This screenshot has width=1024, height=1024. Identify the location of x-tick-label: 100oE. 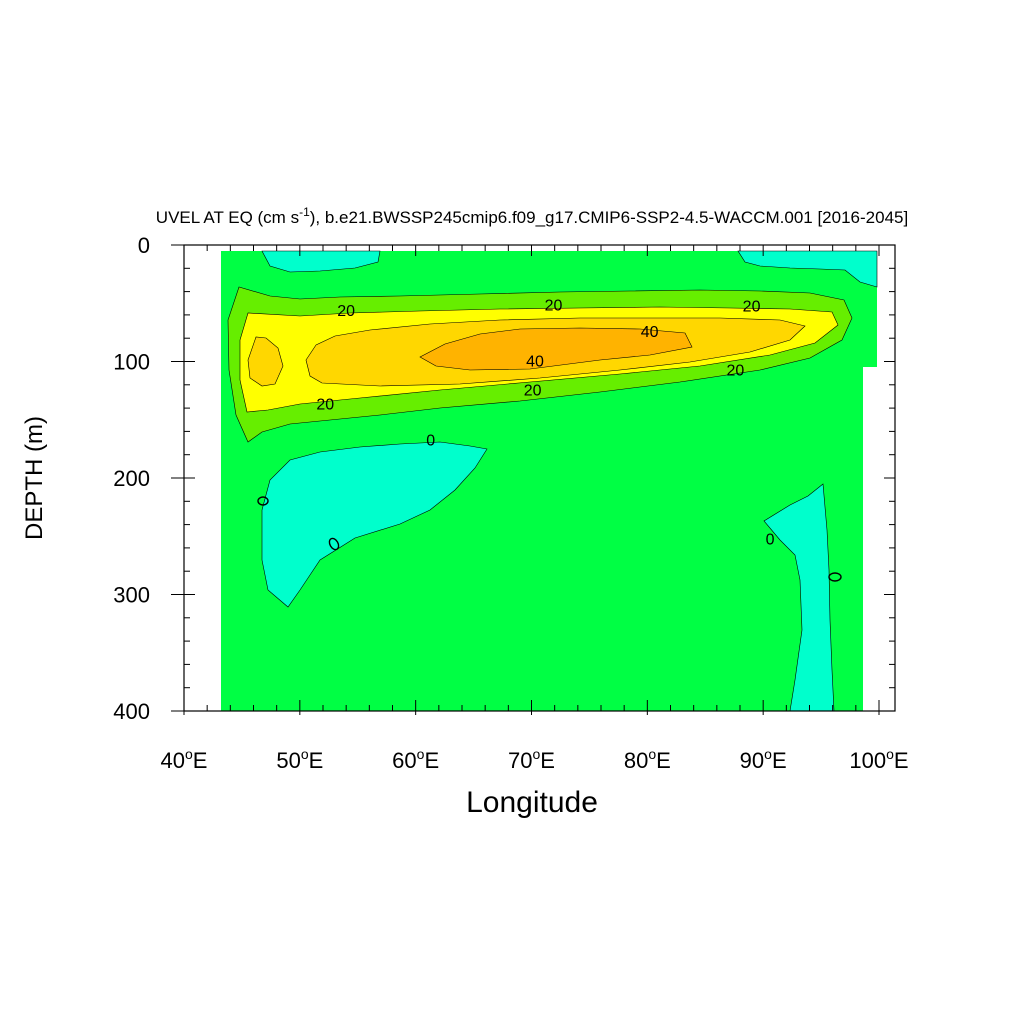
(878, 759).